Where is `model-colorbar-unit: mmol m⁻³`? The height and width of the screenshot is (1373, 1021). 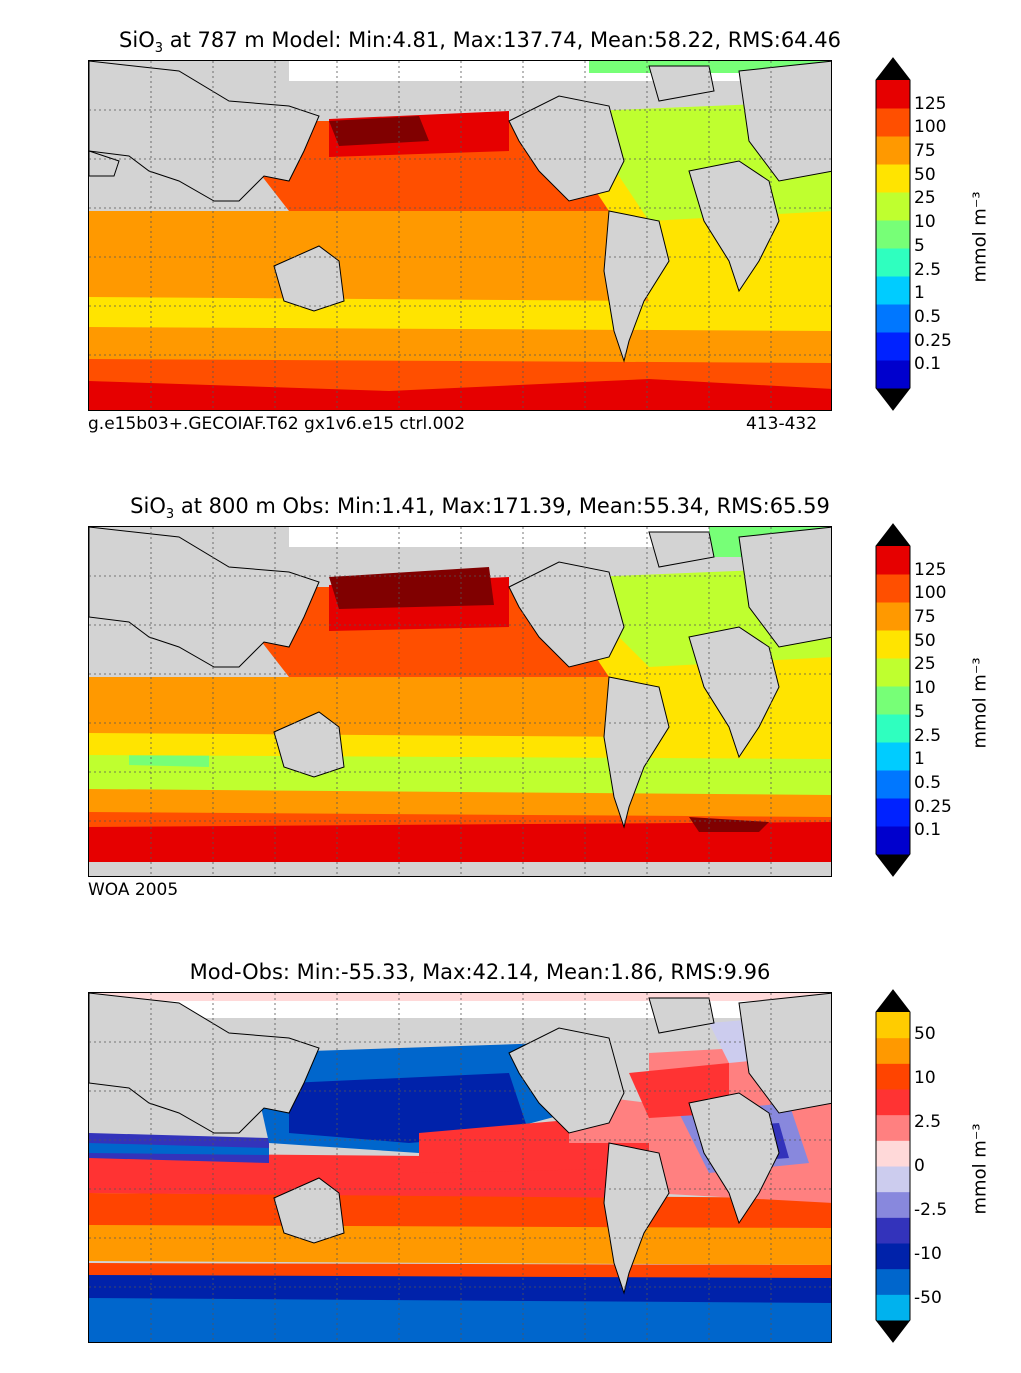
model-colorbar-unit: mmol m⁻³ is located at coordinates (980, 237).